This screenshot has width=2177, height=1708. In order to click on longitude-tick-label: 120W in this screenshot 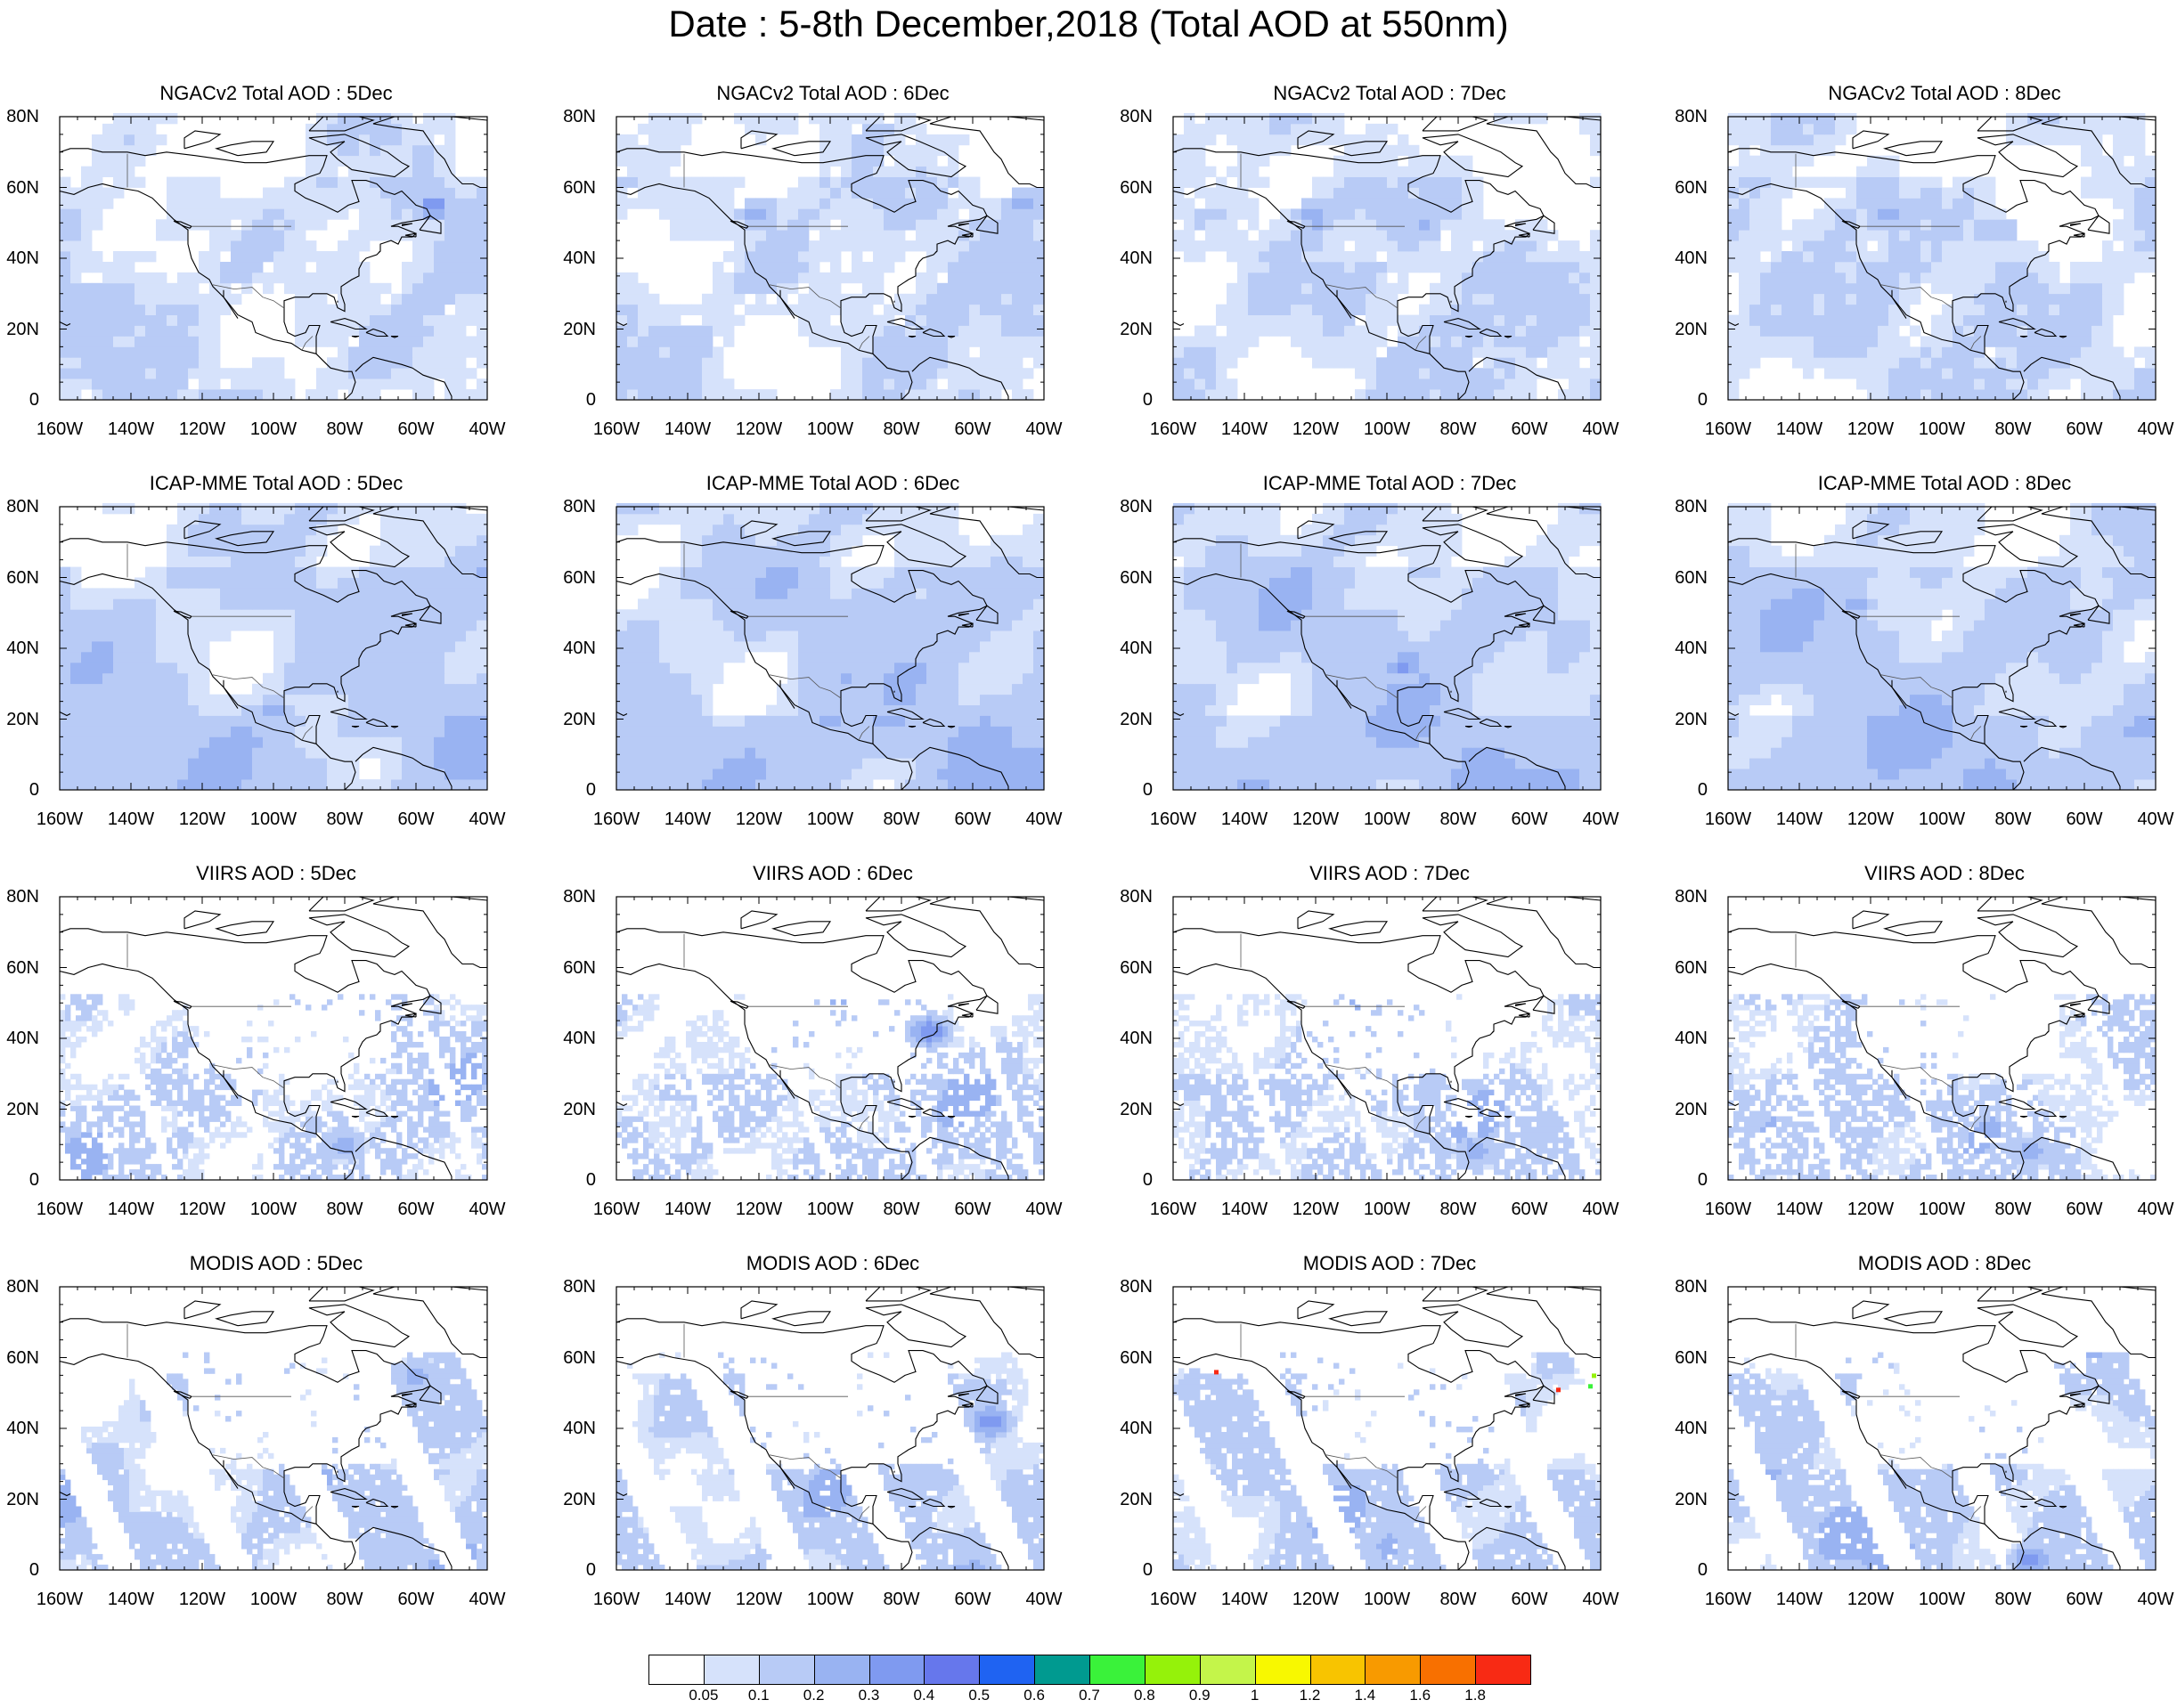, I will do `click(1316, 429)`.